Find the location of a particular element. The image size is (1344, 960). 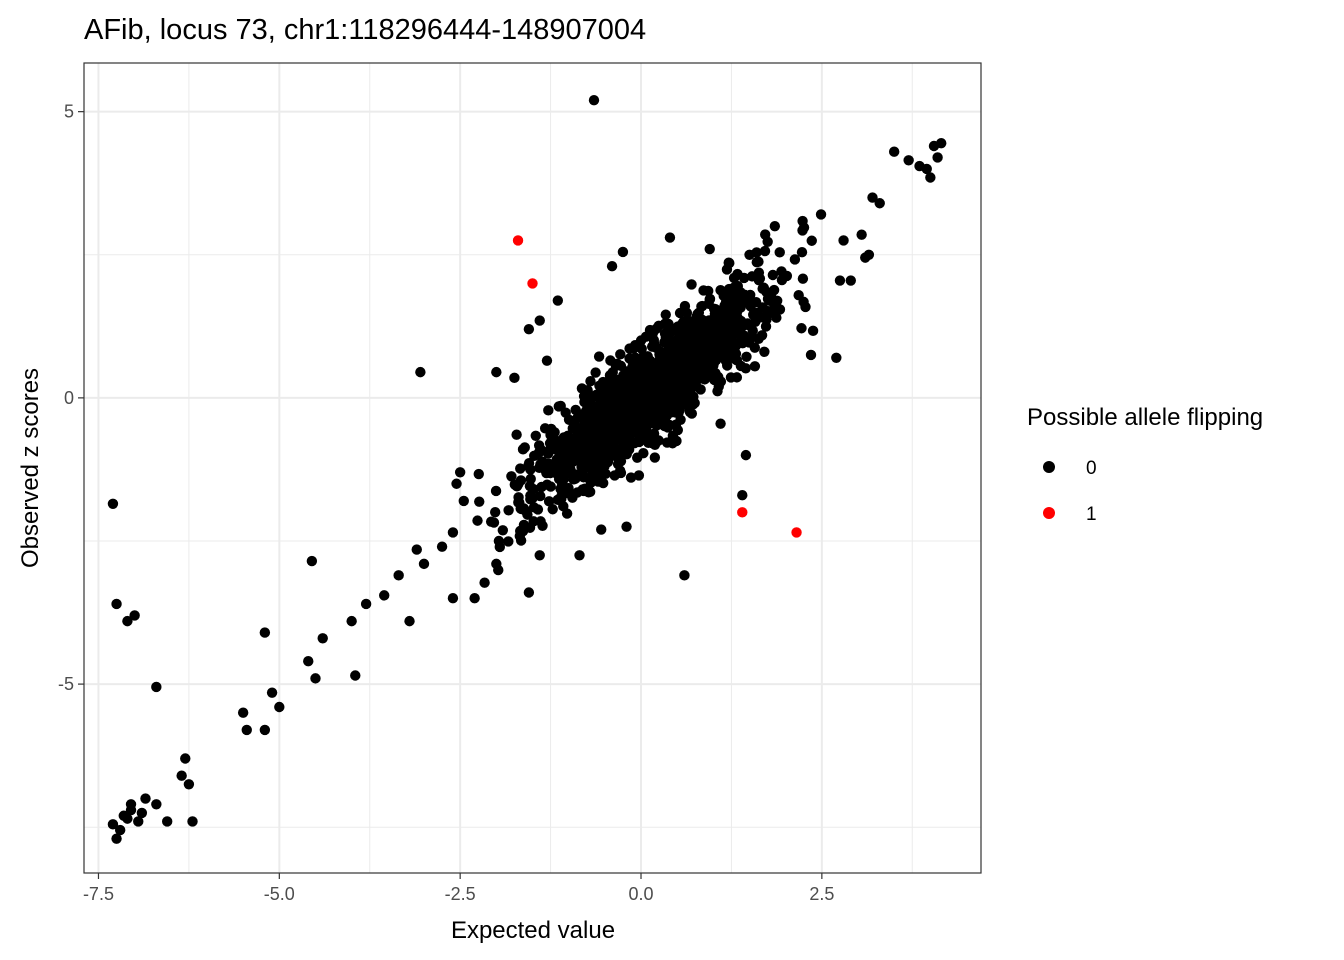

y-tick-label: 0 is located at coordinates (69, 398).